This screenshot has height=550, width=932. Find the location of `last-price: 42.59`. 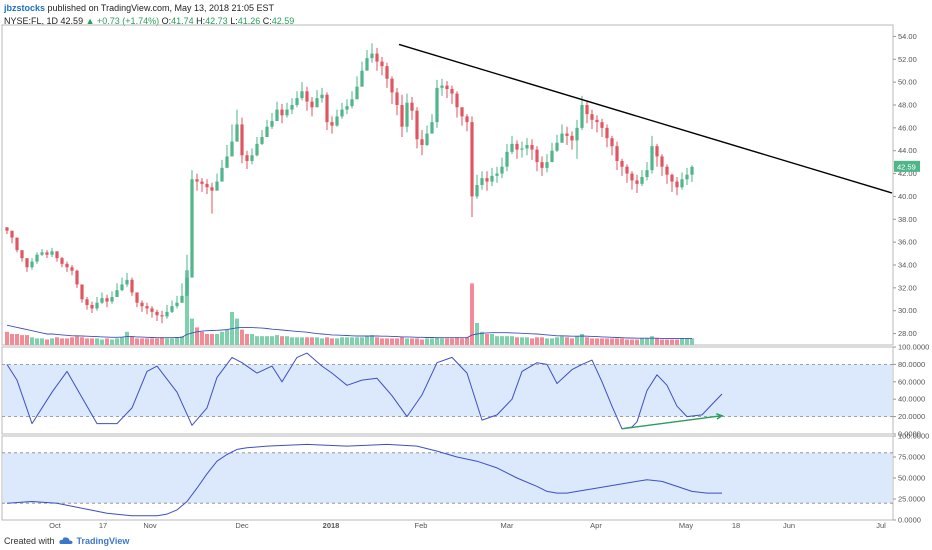

last-price: 42.59 is located at coordinates (72, 21).